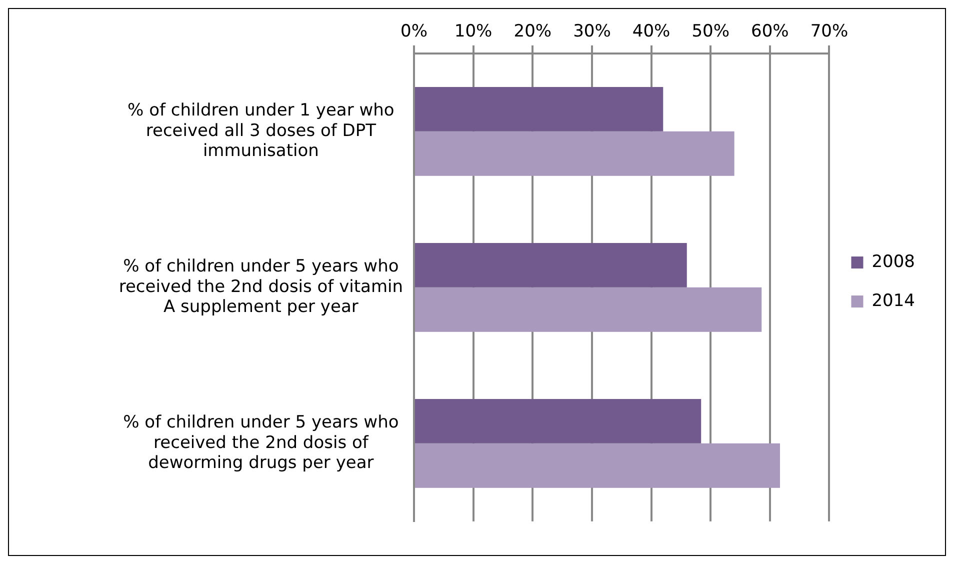  What do you see at coordinates (893, 262) in the screenshot?
I see `legend-label: 2008` at bounding box center [893, 262].